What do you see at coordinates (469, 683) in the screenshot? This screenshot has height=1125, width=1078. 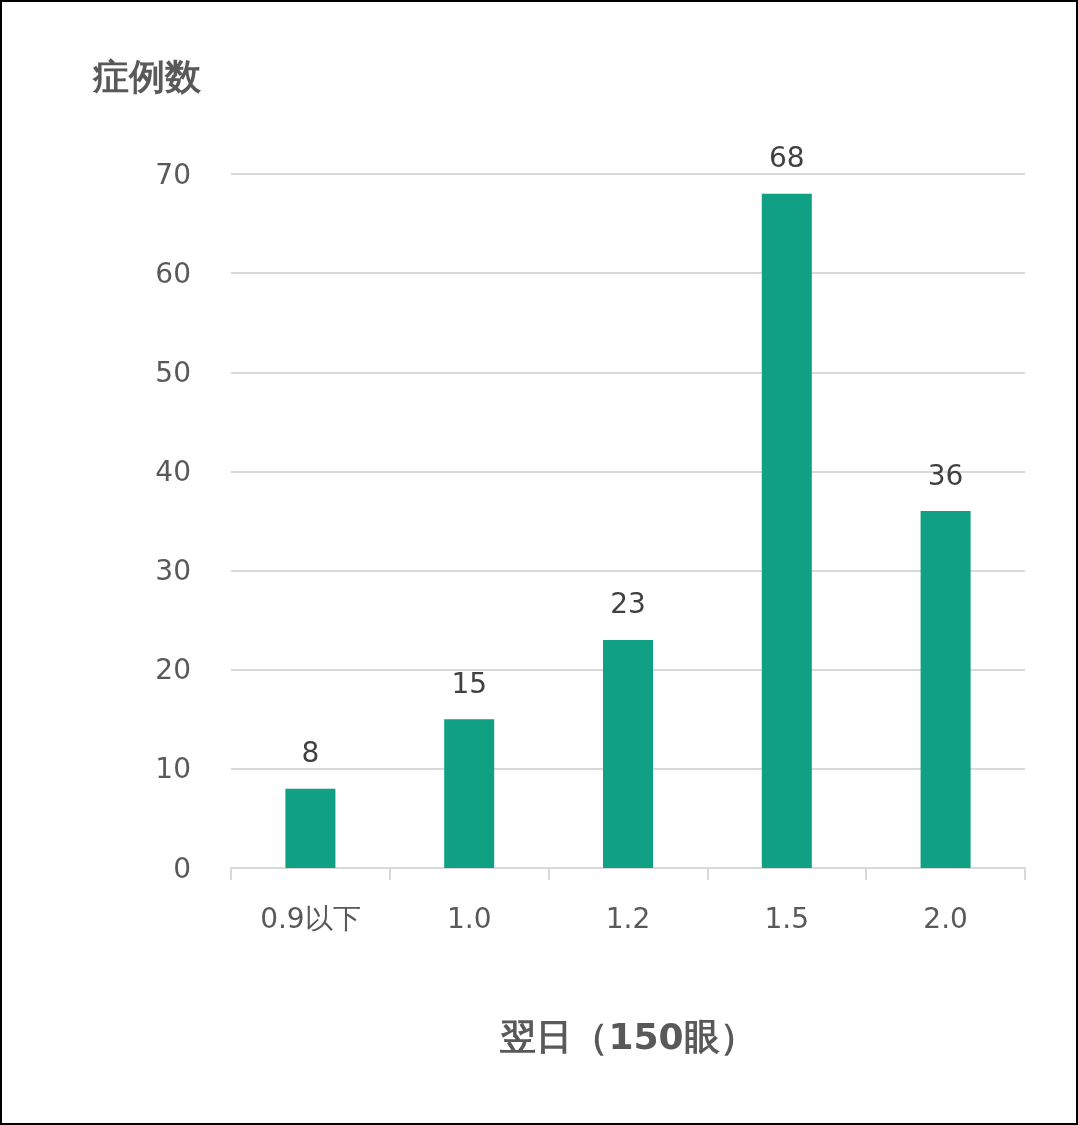 I see `data-label: 15` at bounding box center [469, 683].